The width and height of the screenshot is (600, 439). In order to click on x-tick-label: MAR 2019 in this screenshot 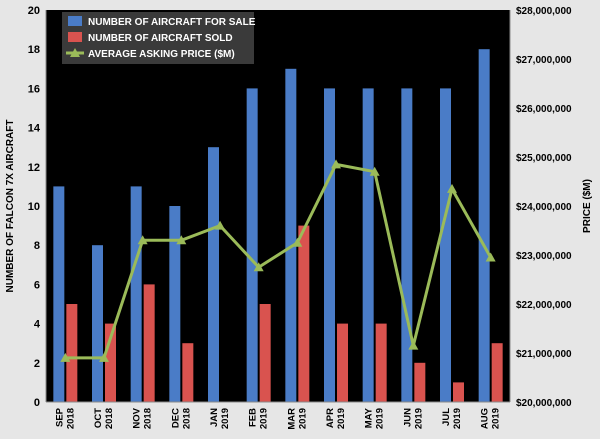, I will do `click(297, 419)`.